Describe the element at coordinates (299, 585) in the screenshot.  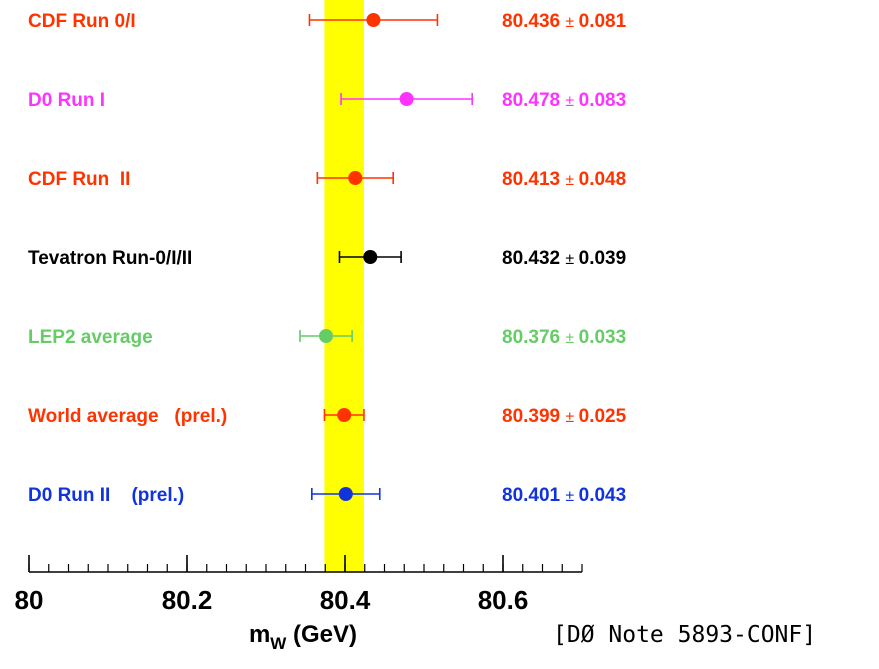
I see `x-axis: 80 80.2 80.4 80.6` at that location.